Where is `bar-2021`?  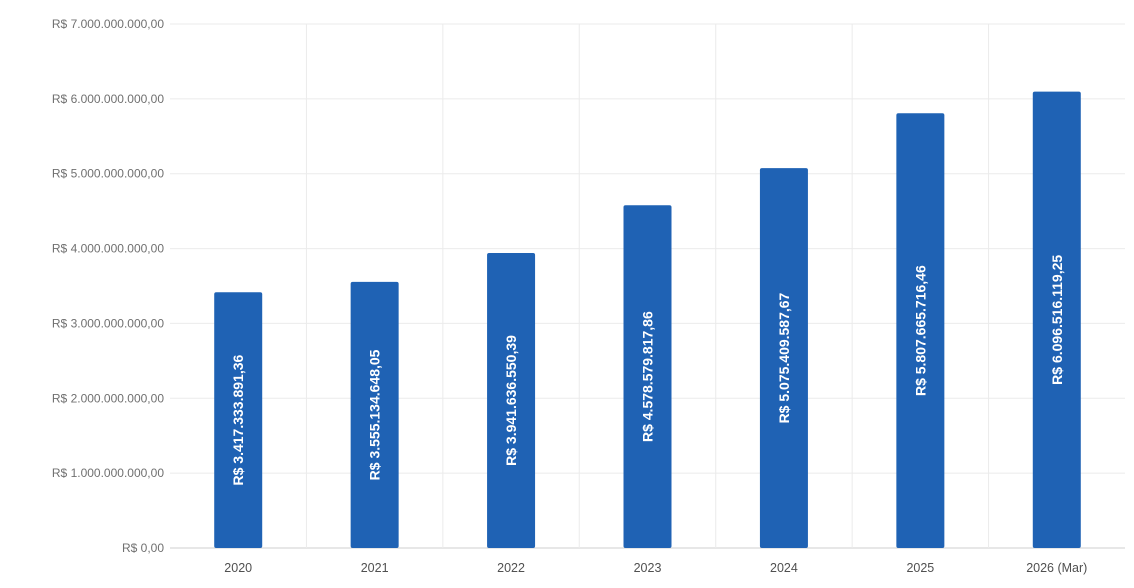 bar-2021 is located at coordinates (374, 414).